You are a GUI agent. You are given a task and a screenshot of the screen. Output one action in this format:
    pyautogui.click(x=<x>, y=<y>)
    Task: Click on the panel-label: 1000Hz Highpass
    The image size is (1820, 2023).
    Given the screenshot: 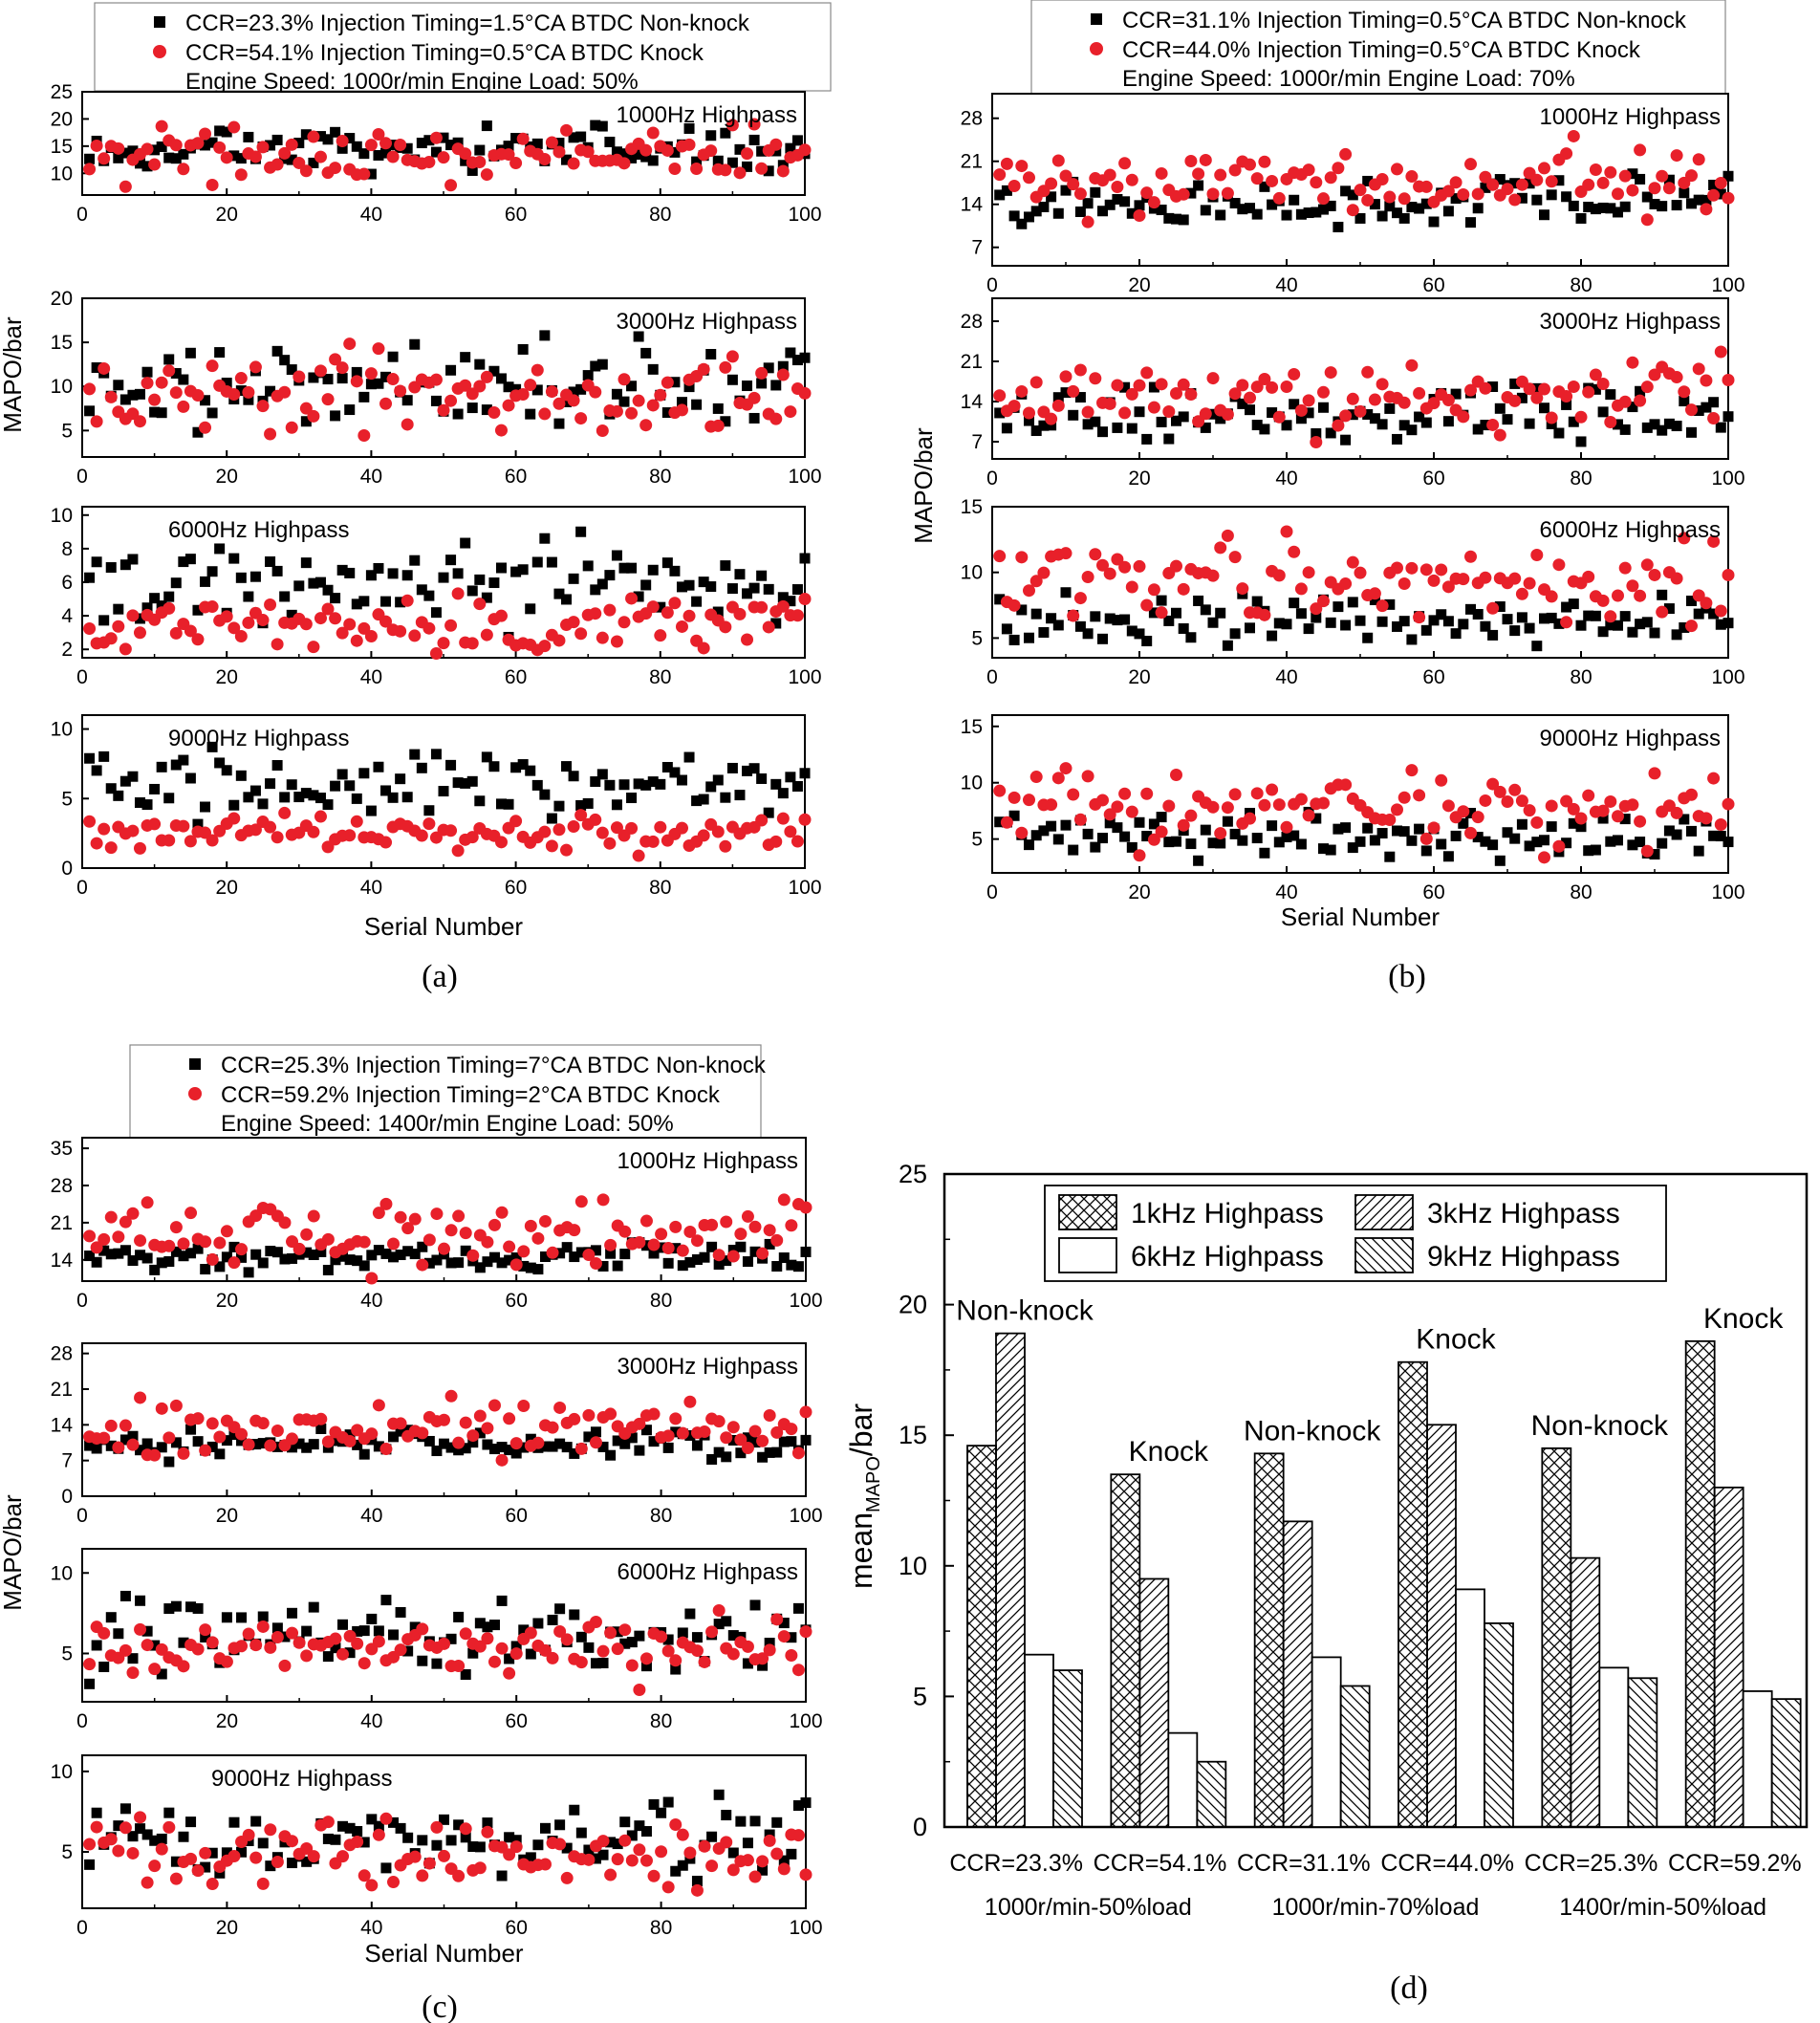 What is the action you would take?
    pyautogui.click(x=707, y=115)
    